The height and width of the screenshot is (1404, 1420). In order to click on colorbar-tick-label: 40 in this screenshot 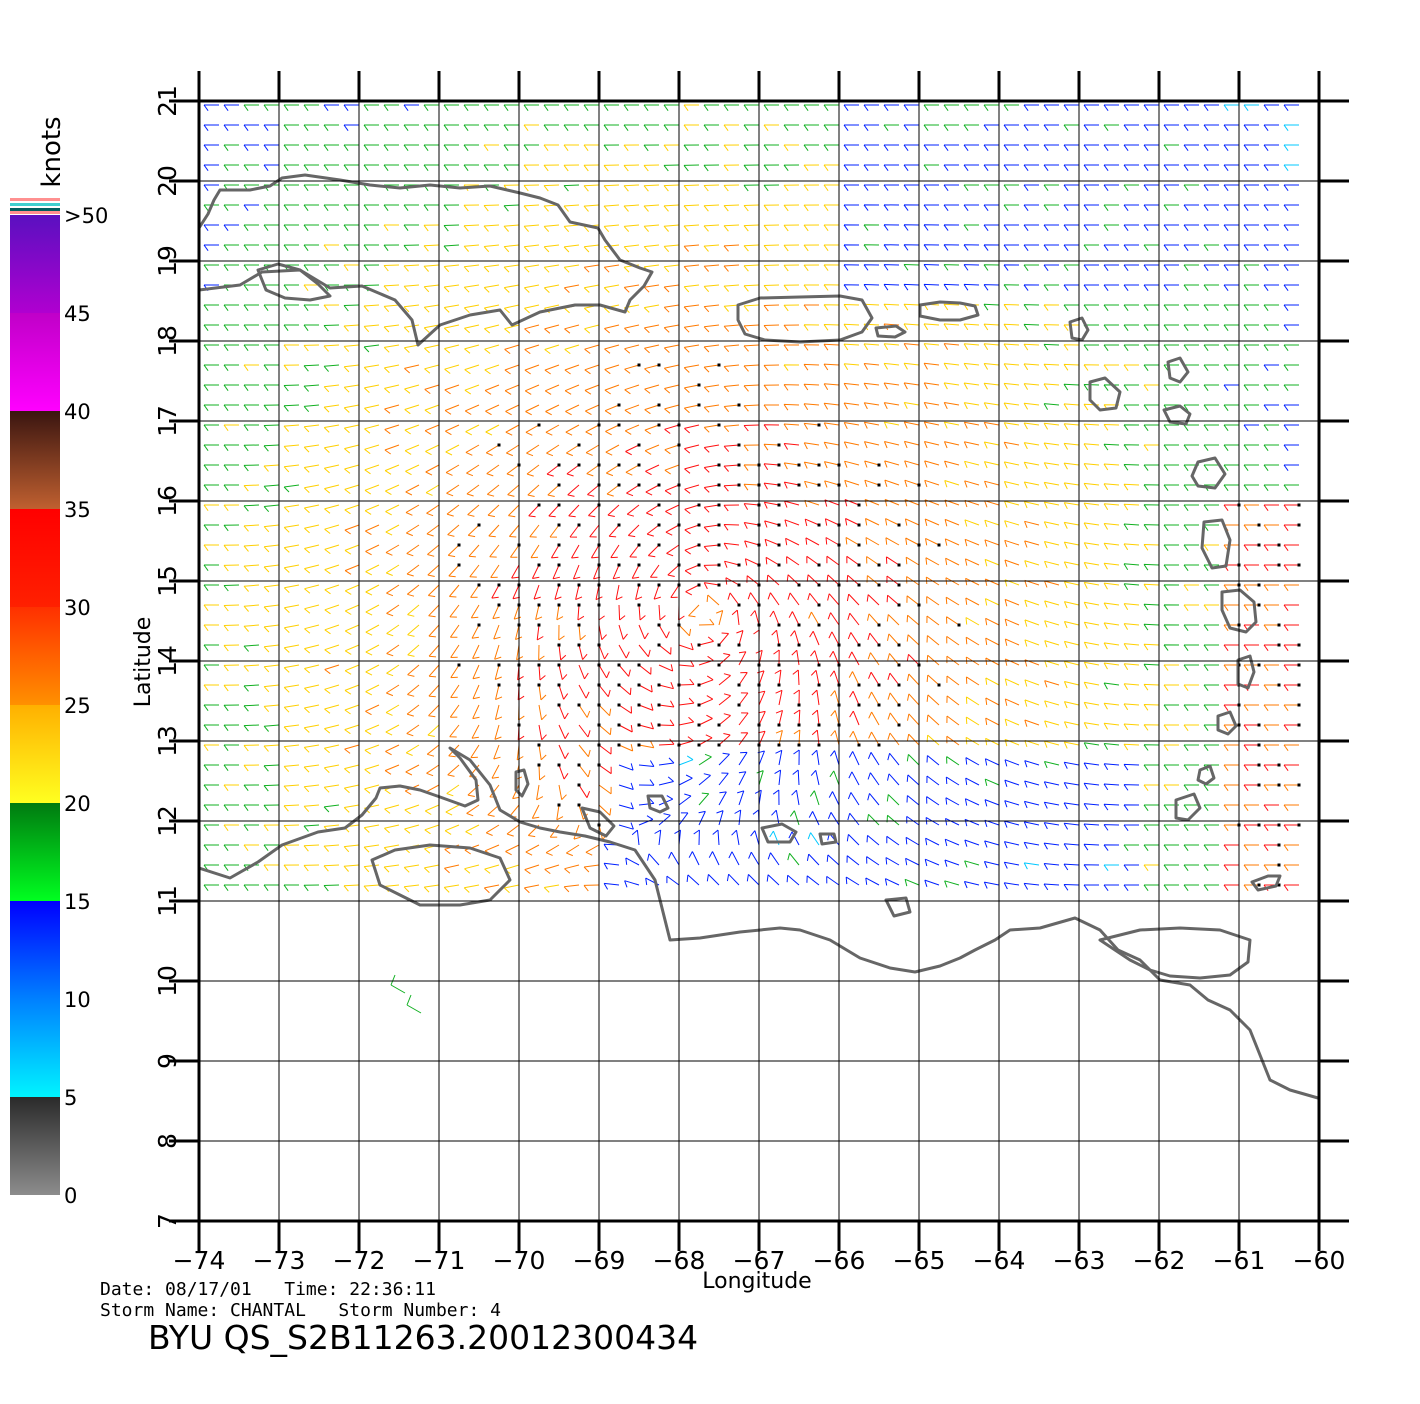, I will do `click(77, 412)`.